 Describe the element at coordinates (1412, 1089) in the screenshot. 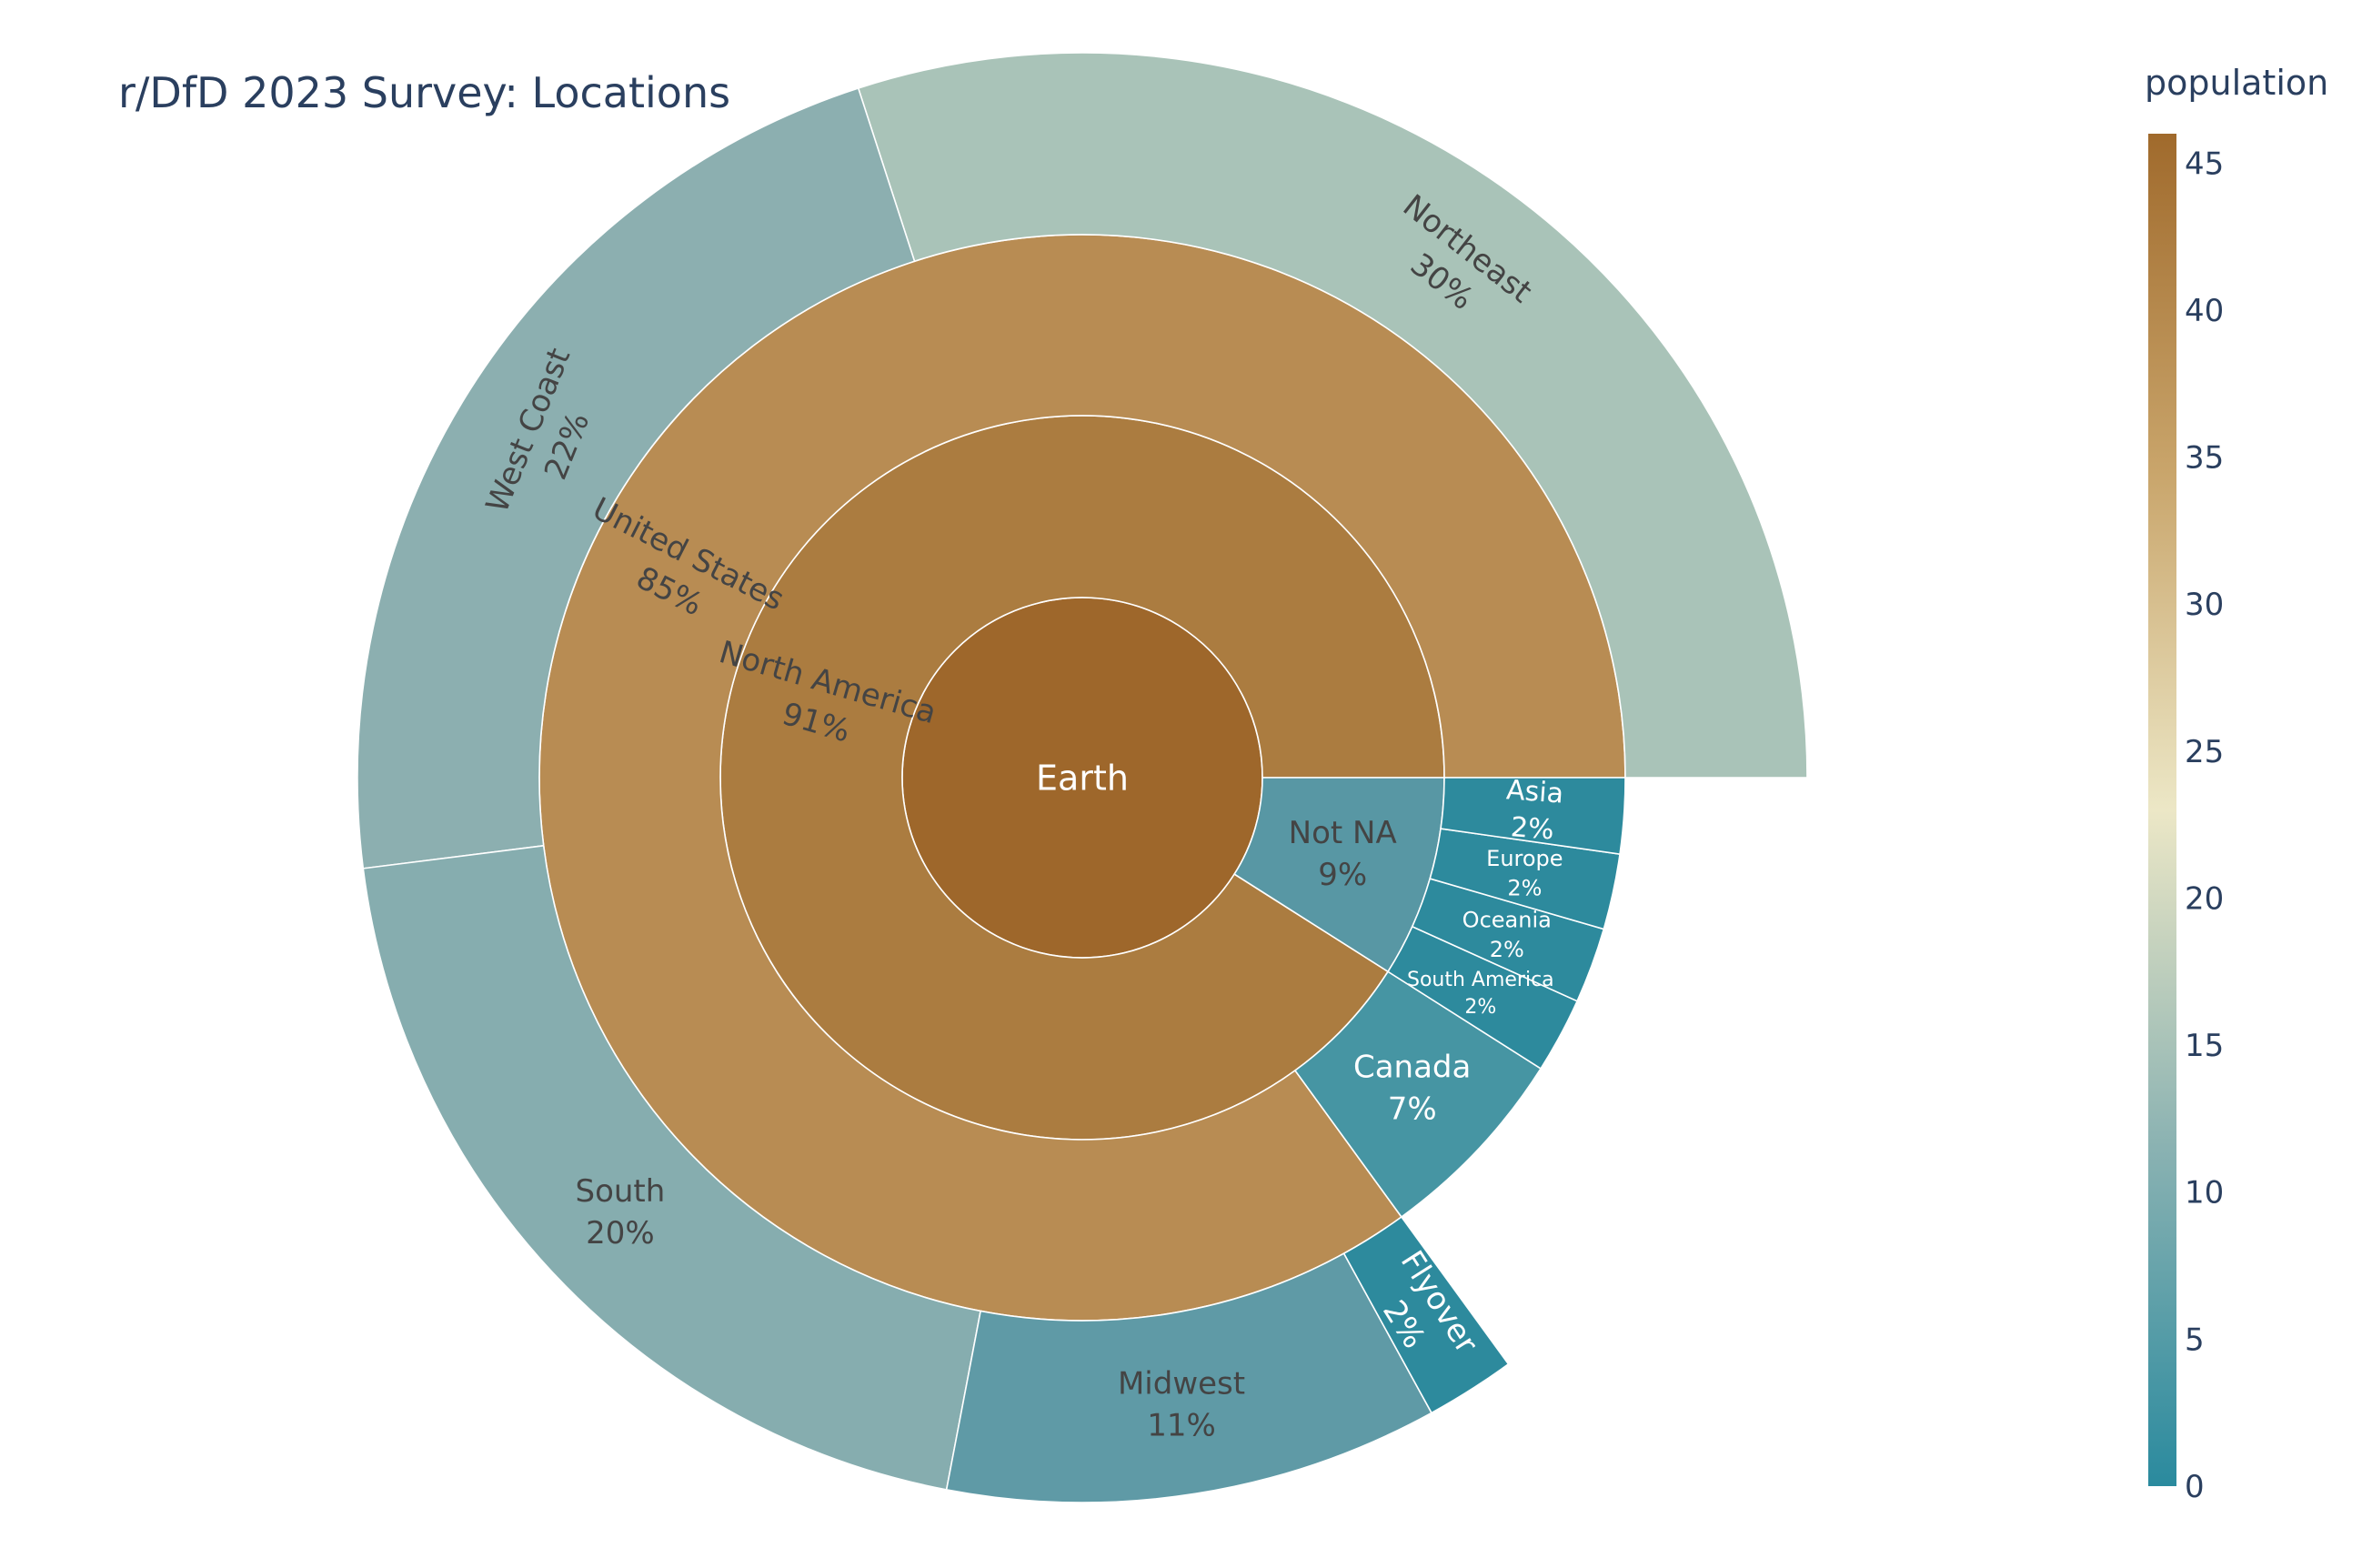

I see `label-canada: Canada 7%` at that location.